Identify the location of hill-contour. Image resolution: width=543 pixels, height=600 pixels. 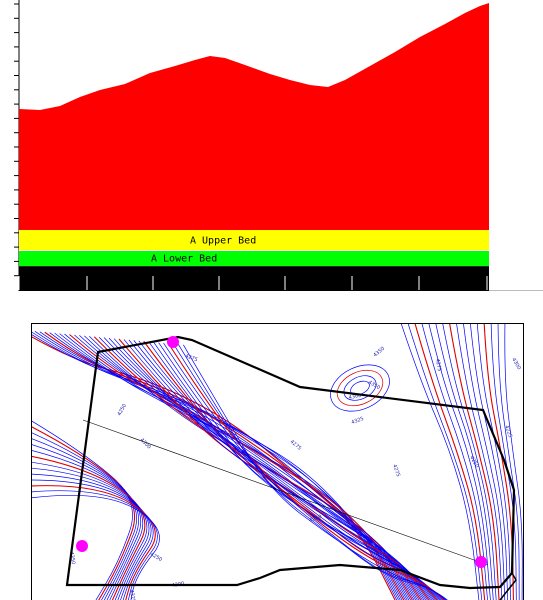
(360, 388).